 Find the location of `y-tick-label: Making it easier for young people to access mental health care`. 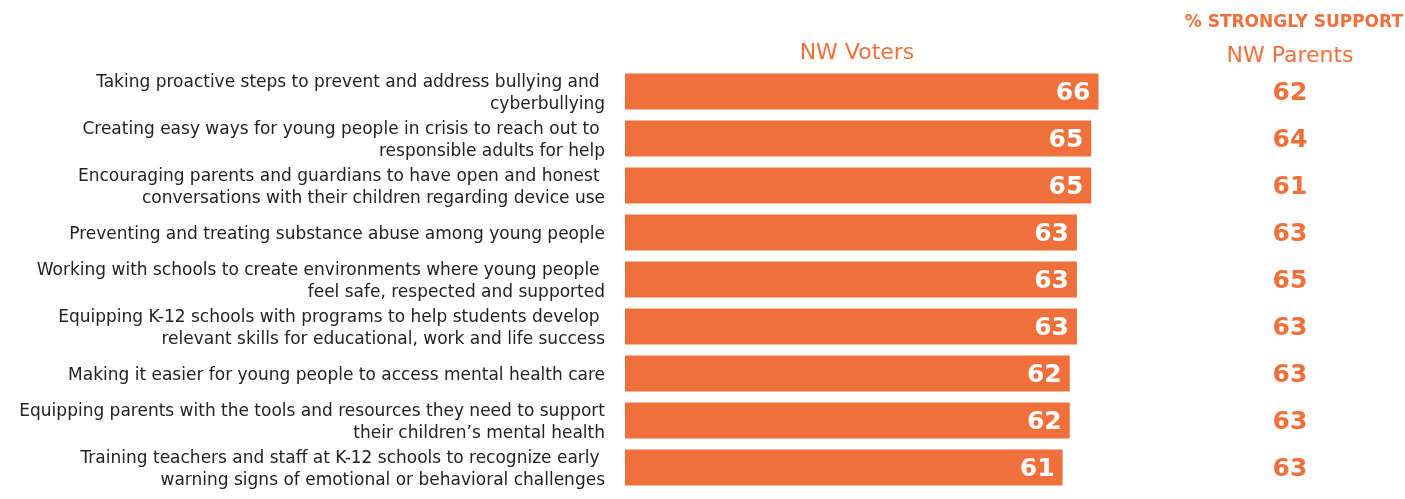

y-tick-label: Making it easier for young people to access mental health care is located at coordinates (336, 373).